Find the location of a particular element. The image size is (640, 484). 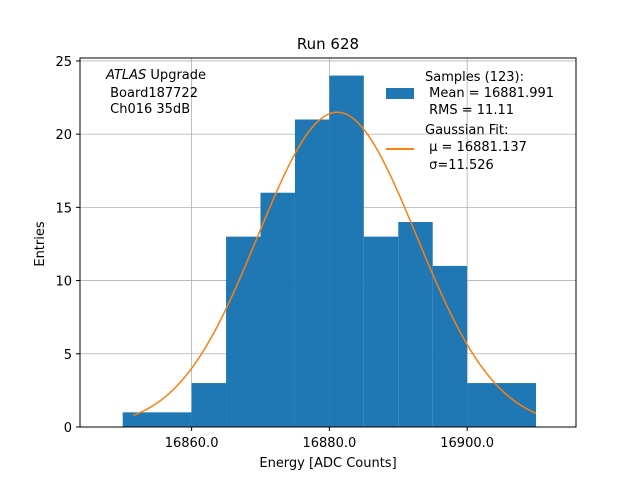

annotation-line-1: ATLAS Upgrade is located at coordinates (155, 75).